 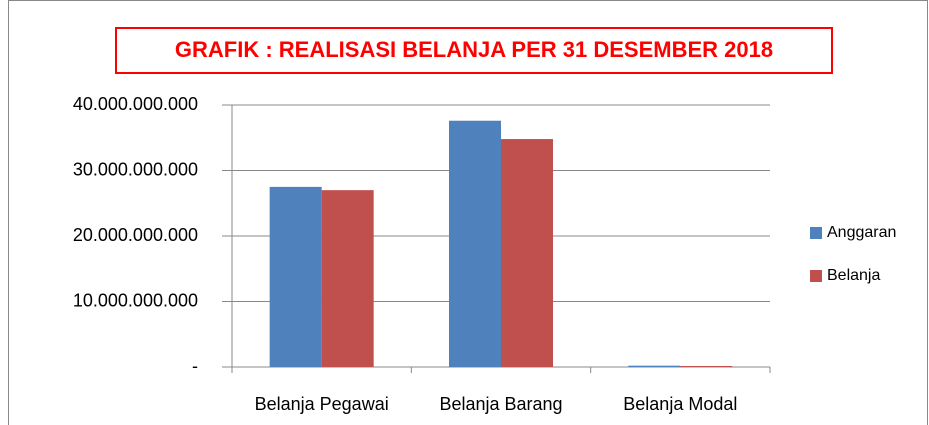 What do you see at coordinates (135, 235) in the screenshot?
I see `y-tick-label: 20.000.000.000` at bounding box center [135, 235].